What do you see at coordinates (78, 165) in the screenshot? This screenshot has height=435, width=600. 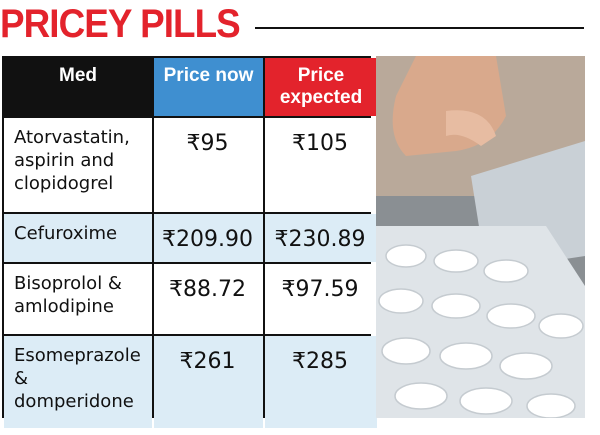 I see `med-cell: Atorvastatin, aspirin and clopidogrel` at bounding box center [78, 165].